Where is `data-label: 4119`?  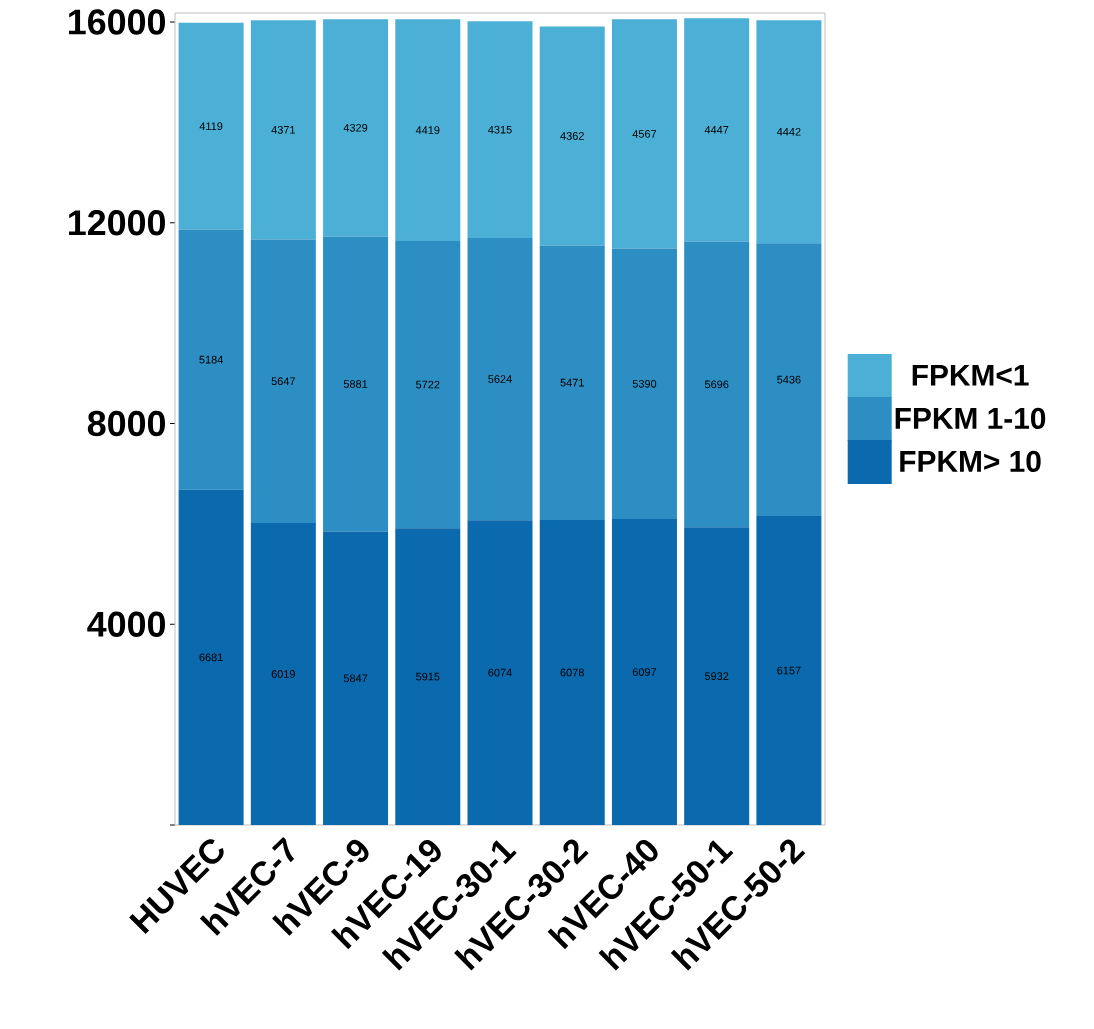 data-label: 4119 is located at coordinates (211, 126).